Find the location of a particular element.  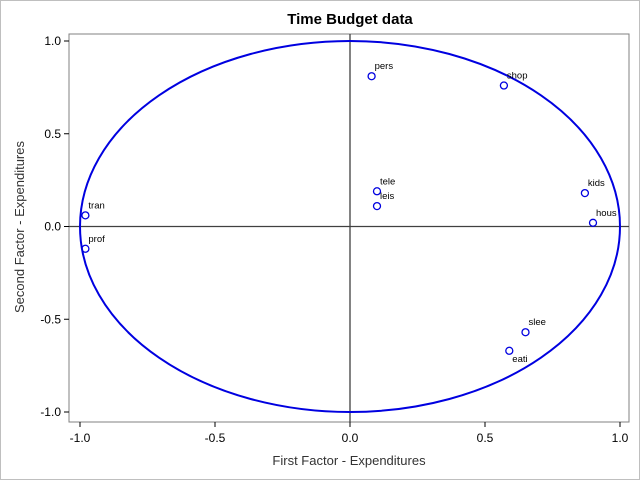

y-axis-label: Second Factor - Expenditures is located at coordinates (19, 227).